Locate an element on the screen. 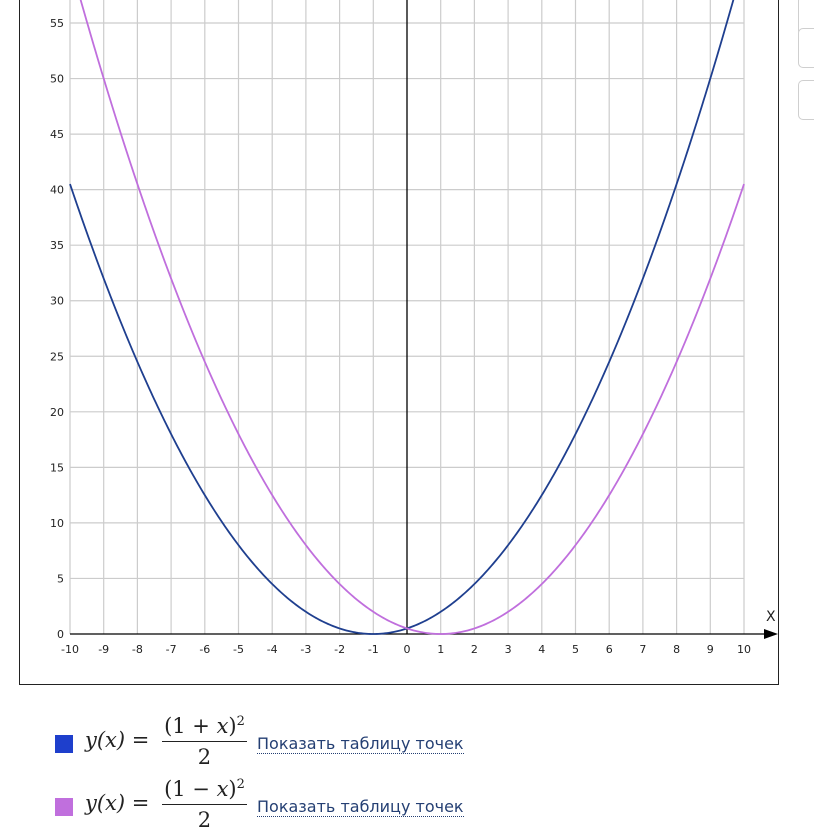 Image resolution: width=814 pixels, height=837 pixels. y-tick-label: 5 is located at coordinates (60, 578).